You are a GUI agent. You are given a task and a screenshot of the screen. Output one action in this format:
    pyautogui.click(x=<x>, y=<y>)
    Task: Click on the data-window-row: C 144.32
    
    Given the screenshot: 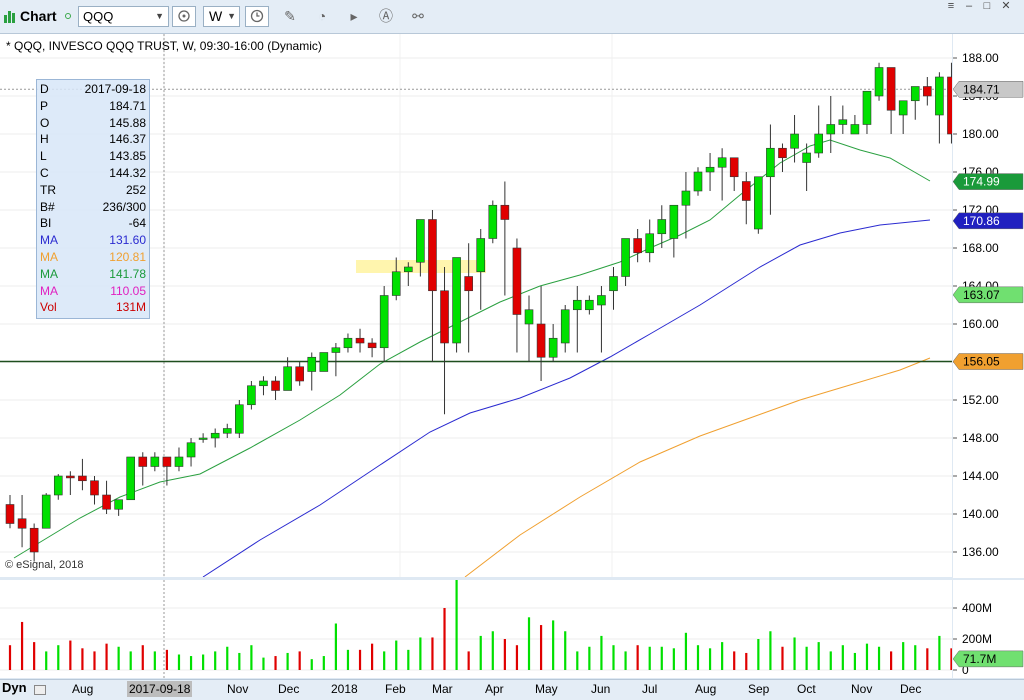 What is the action you would take?
    pyautogui.click(x=93, y=173)
    